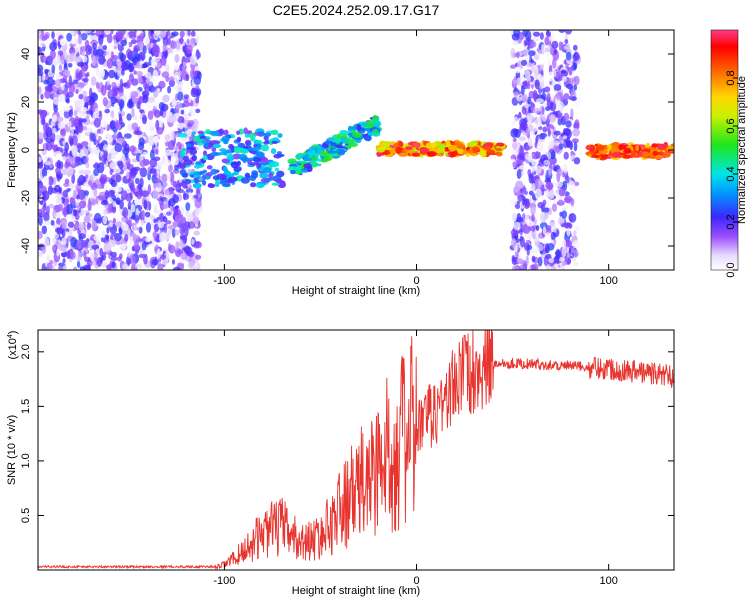 The width and height of the screenshot is (750, 600). I want to click on snr-y-scale-close: ), so click(13, 333).